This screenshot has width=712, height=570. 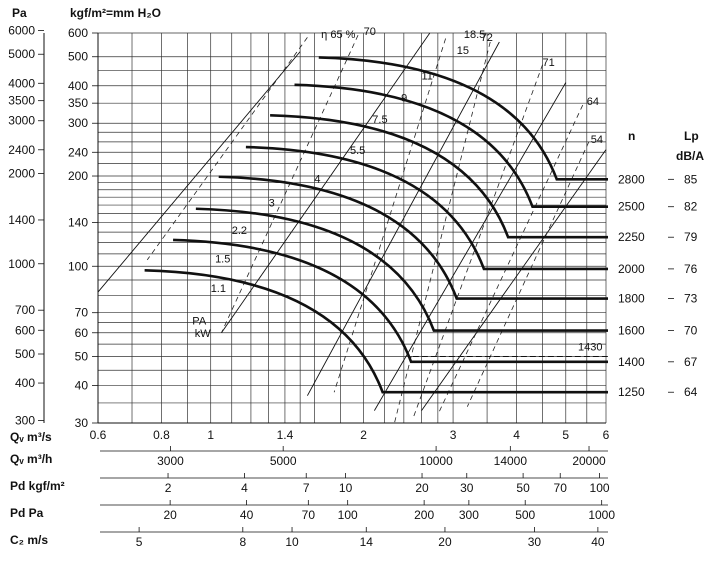 I want to click on rpm-label: 2800, so click(x=631, y=179).